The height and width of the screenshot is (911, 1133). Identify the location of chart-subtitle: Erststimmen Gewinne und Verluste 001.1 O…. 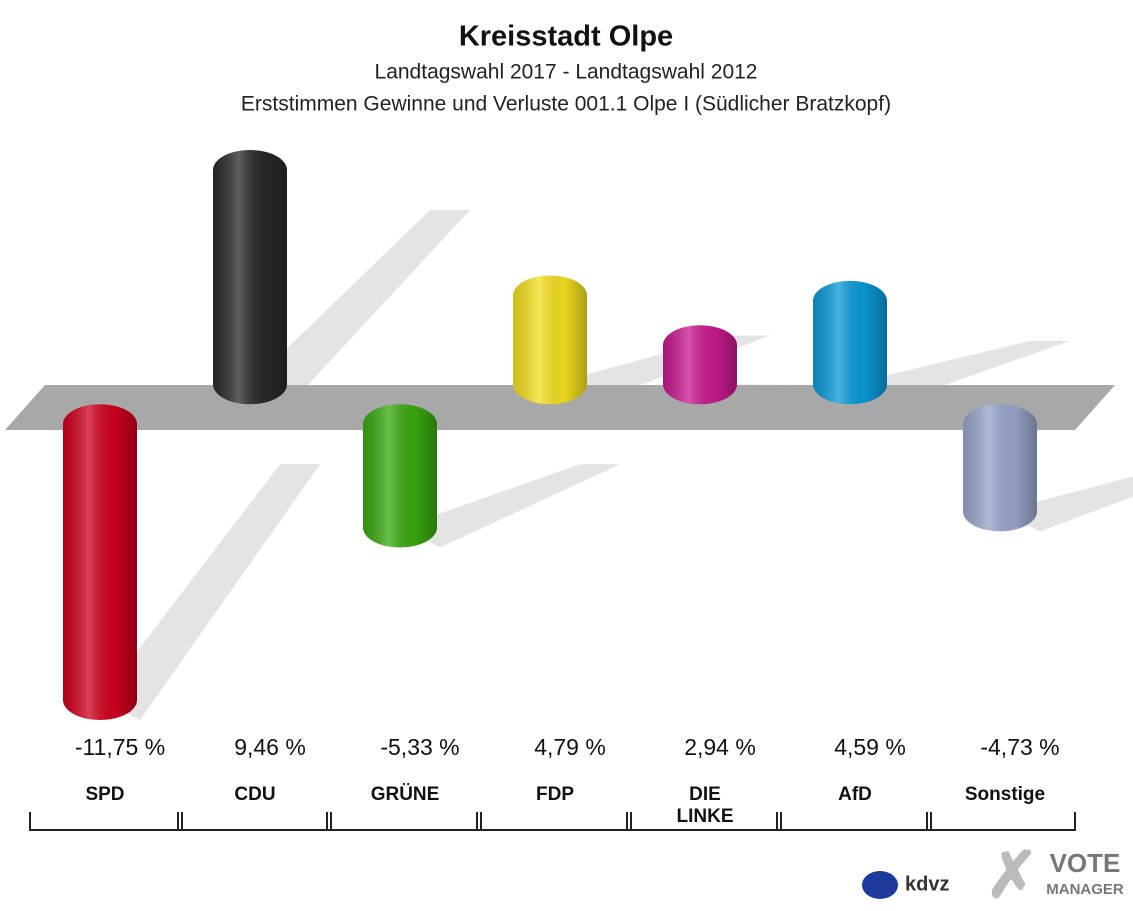
(566, 104).